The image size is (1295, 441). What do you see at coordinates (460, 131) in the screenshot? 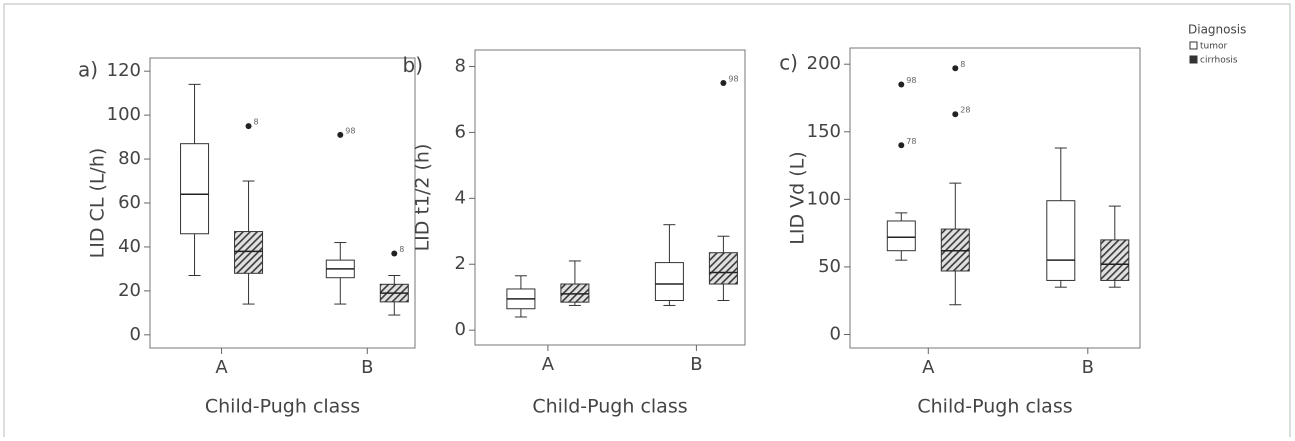
I see `y-tick-label: 6` at bounding box center [460, 131].